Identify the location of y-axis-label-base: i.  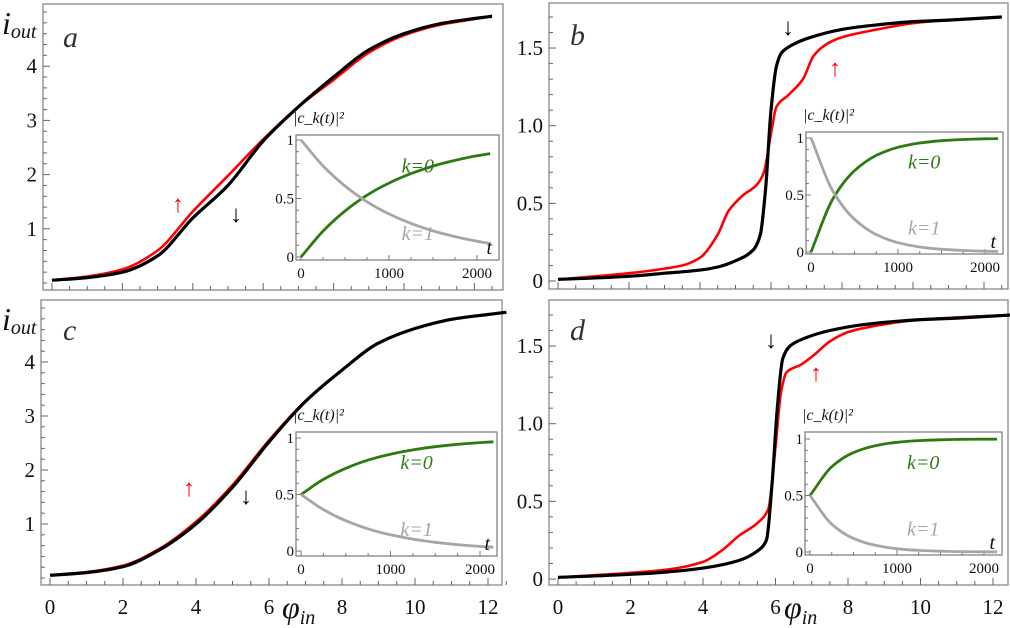
(6, 319).